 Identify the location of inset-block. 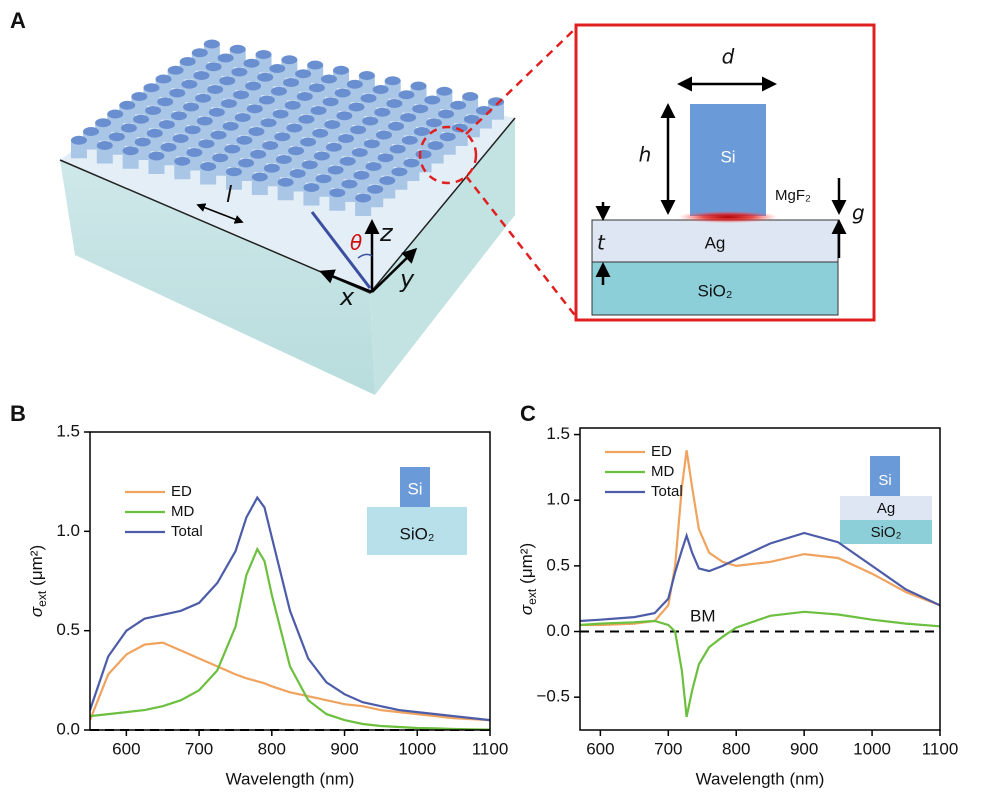
(886, 508).